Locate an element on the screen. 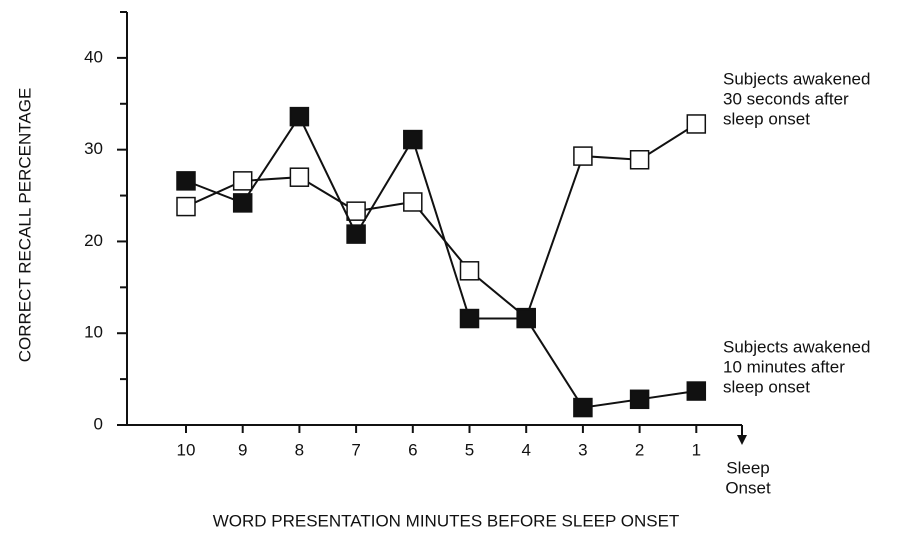 This screenshot has width=918, height=534. y-tick-label: 20 is located at coordinates (93, 240).